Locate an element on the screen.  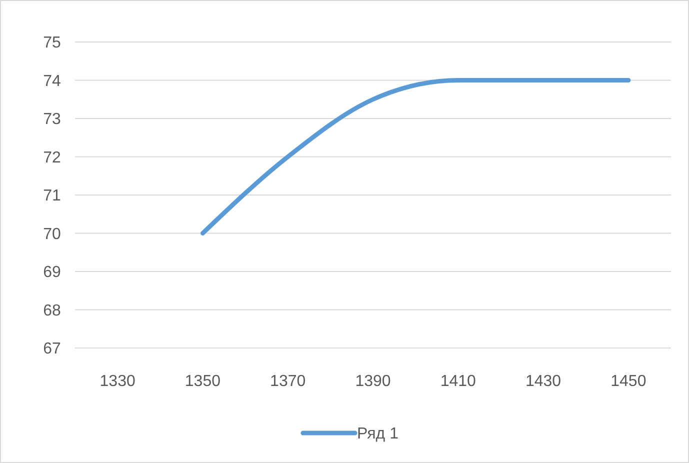
y-tick-label: 74 is located at coordinates (52, 81).